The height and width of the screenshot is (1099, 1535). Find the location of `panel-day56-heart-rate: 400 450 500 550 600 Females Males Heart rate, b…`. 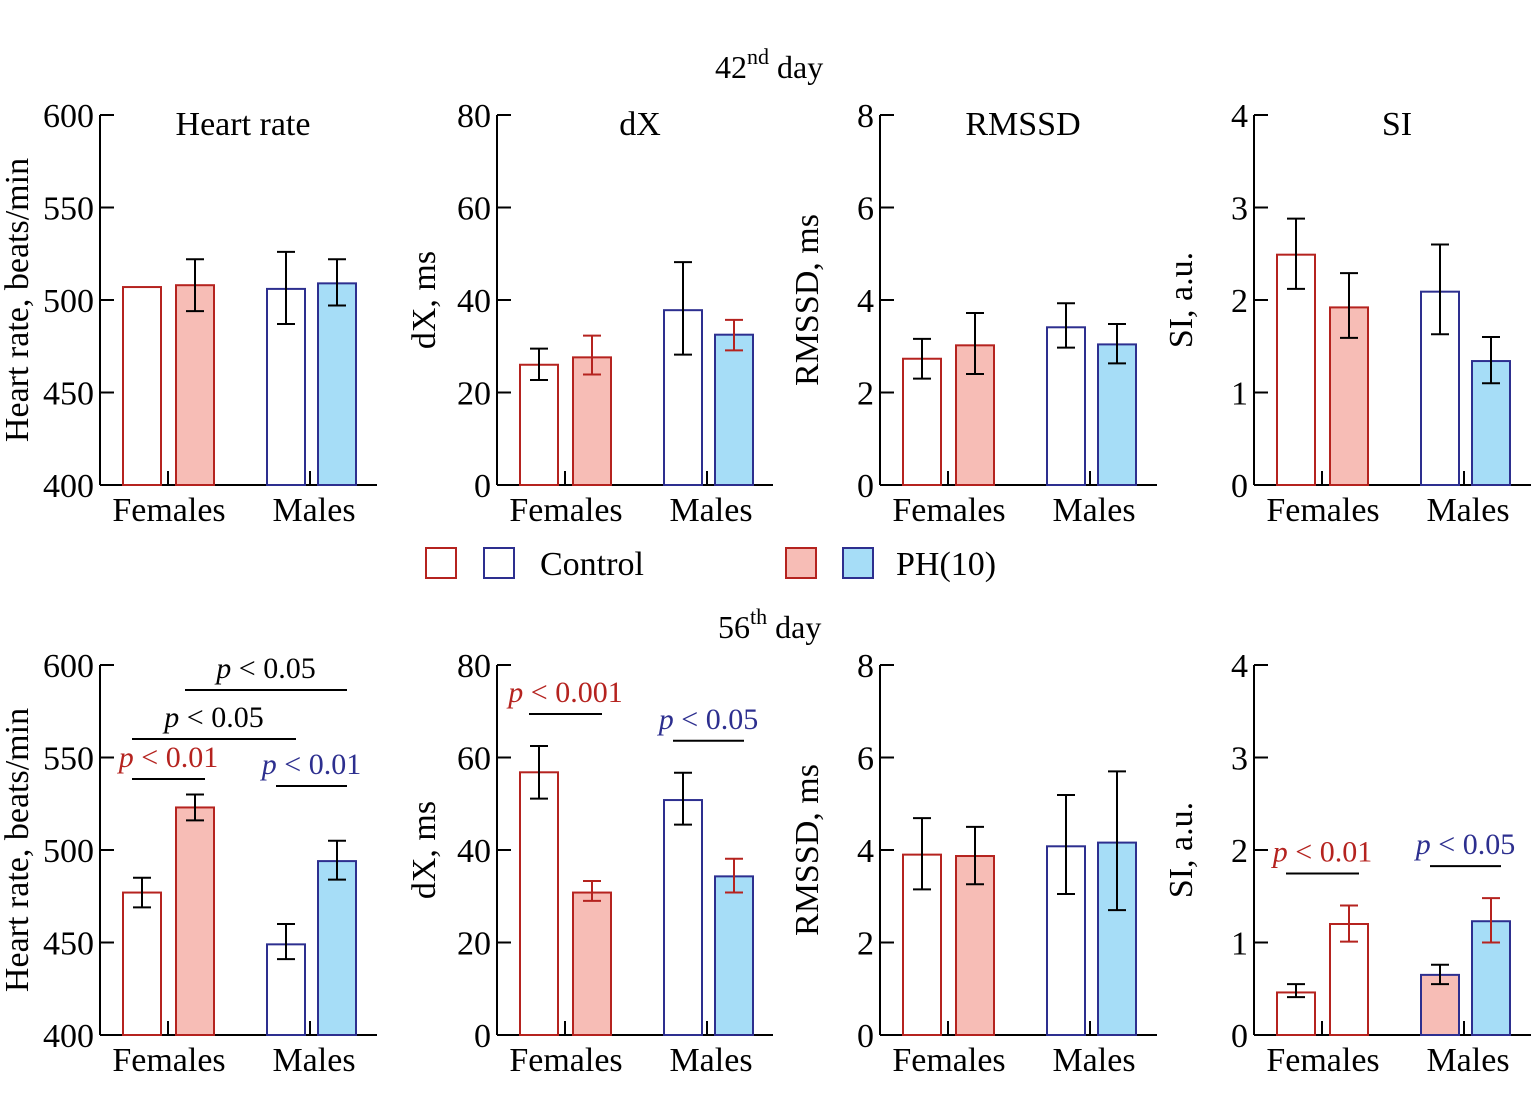

panel-day56-heart-rate: 400 450 500 550 600 Females Males Heart rate, b… is located at coordinates (188, 863).